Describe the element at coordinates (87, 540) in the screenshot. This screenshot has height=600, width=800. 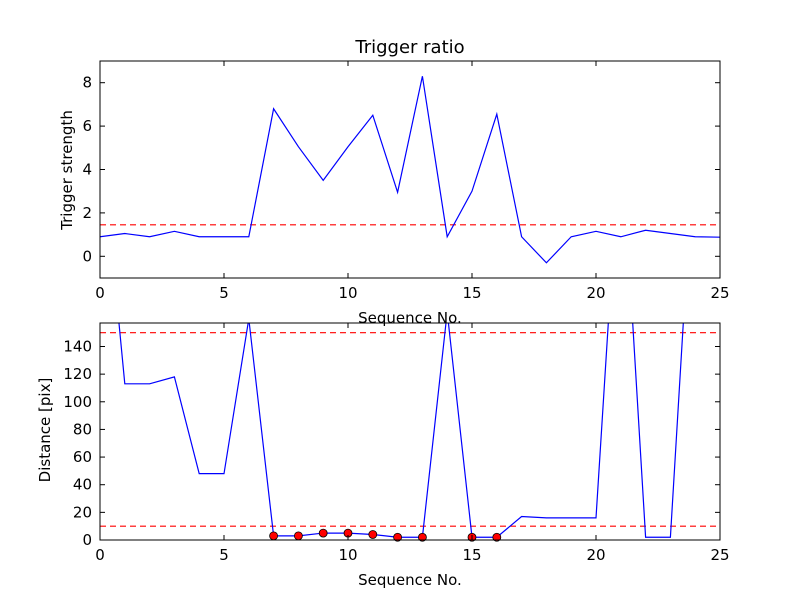
I see `bottom-y-tick-label: 0` at that location.